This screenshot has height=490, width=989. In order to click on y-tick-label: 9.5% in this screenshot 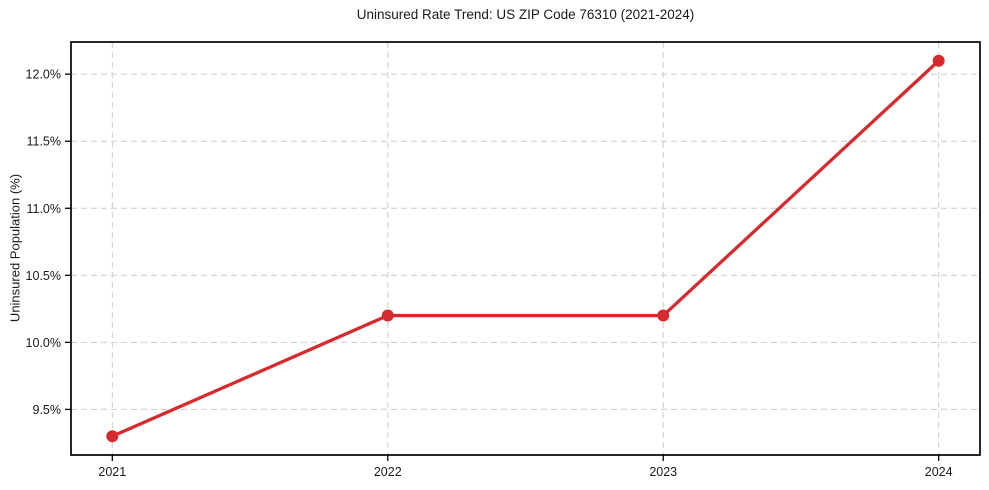, I will do `click(47, 410)`.